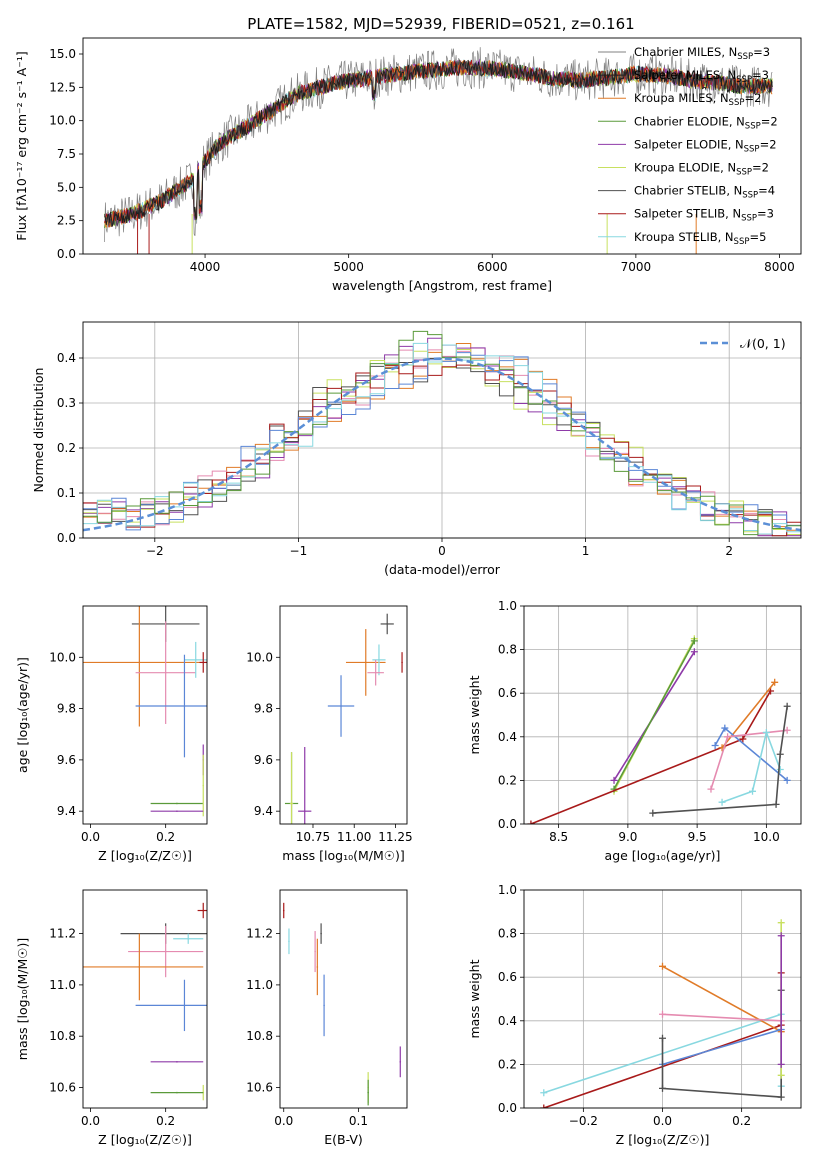 Image resolution: width=819 pixels, height=1170 pixels. I want to click on x-tick-label: 9.0, so click(627, 837).